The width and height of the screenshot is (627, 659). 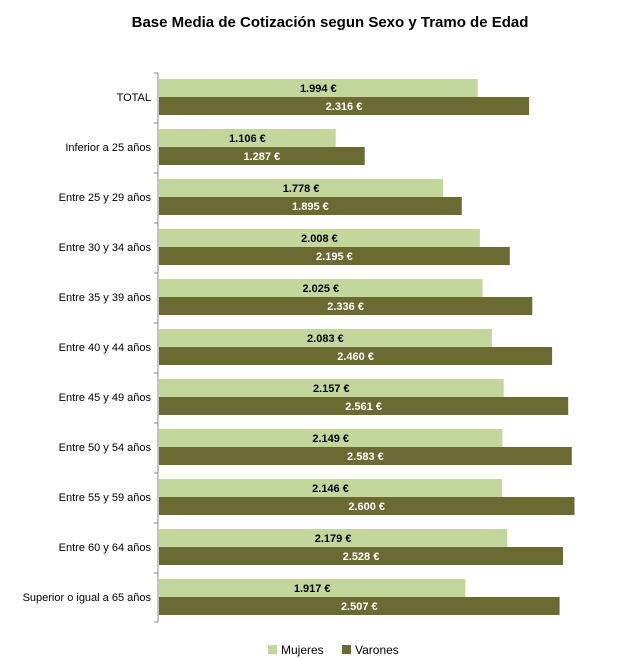 I want to click on bar-varones-entre-40-y-44-anos, so click(x=356, y=356).